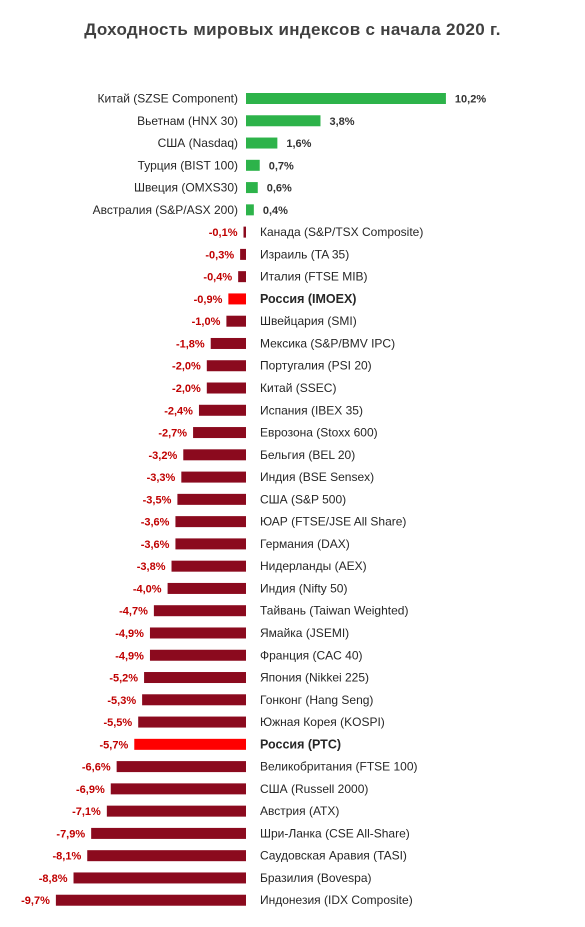  I want to click on category-label: Ямайка (JSEMI), so click(304, 633).